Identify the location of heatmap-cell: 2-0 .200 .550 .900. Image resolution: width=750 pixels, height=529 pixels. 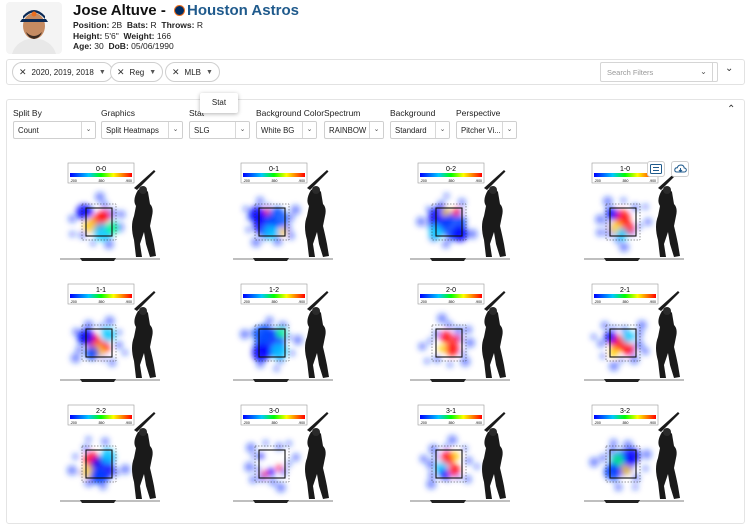
(459, 331).